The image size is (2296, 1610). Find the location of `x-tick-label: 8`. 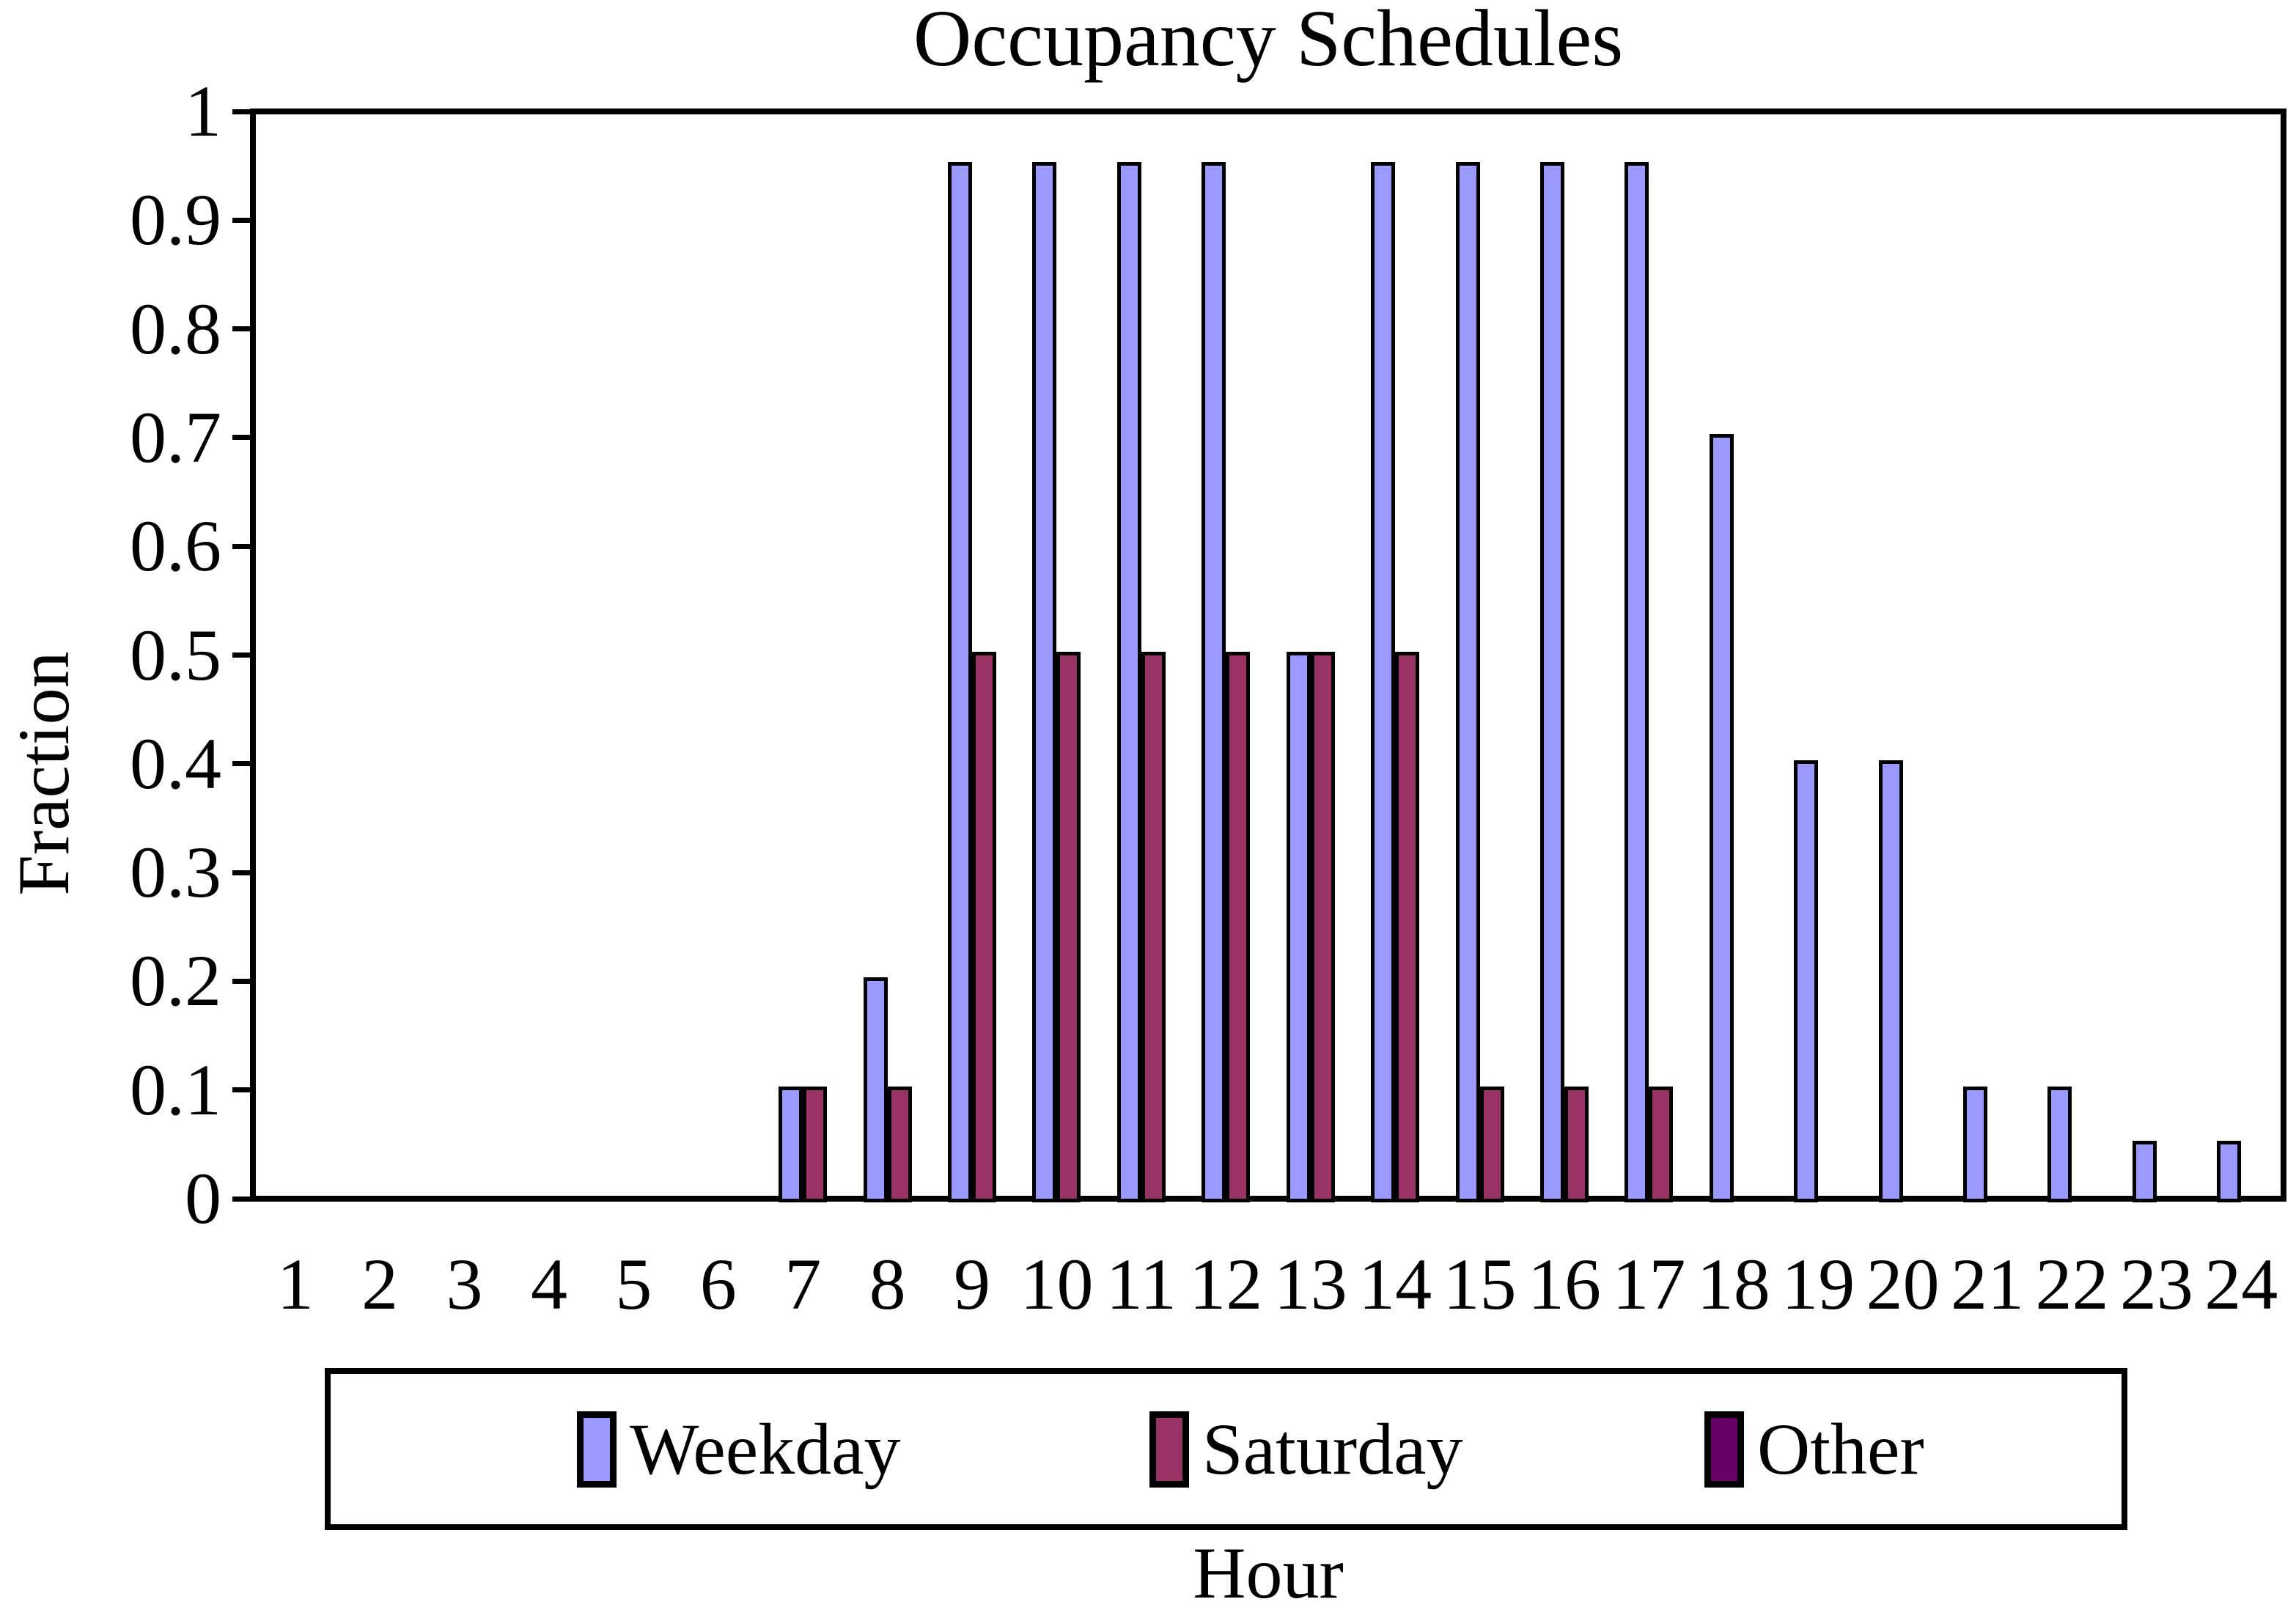

x-tick-label: 8 is located at coordinates (887, 1284).